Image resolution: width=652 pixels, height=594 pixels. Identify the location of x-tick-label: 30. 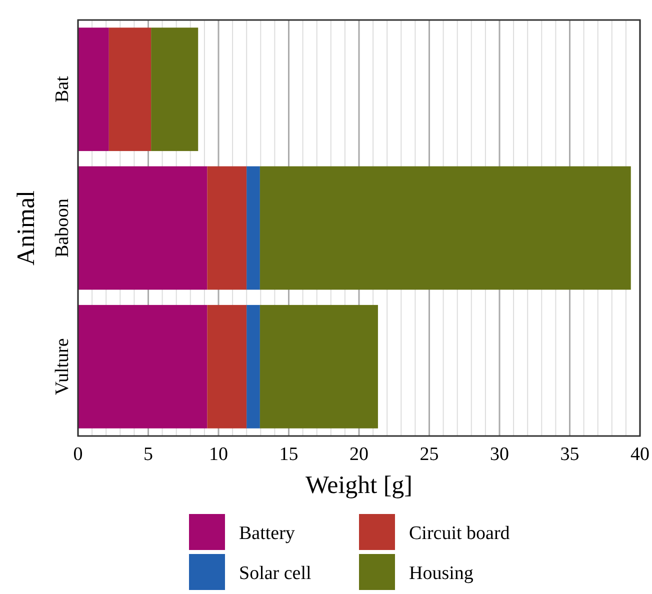
(499, 454).